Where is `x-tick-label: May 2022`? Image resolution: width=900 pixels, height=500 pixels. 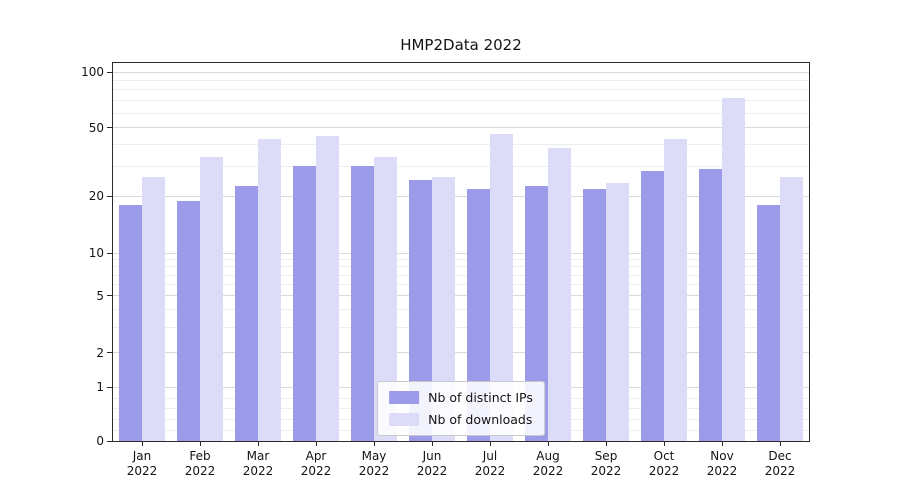
x-tick-label: May 2022 is located at coordinates (374, 463).